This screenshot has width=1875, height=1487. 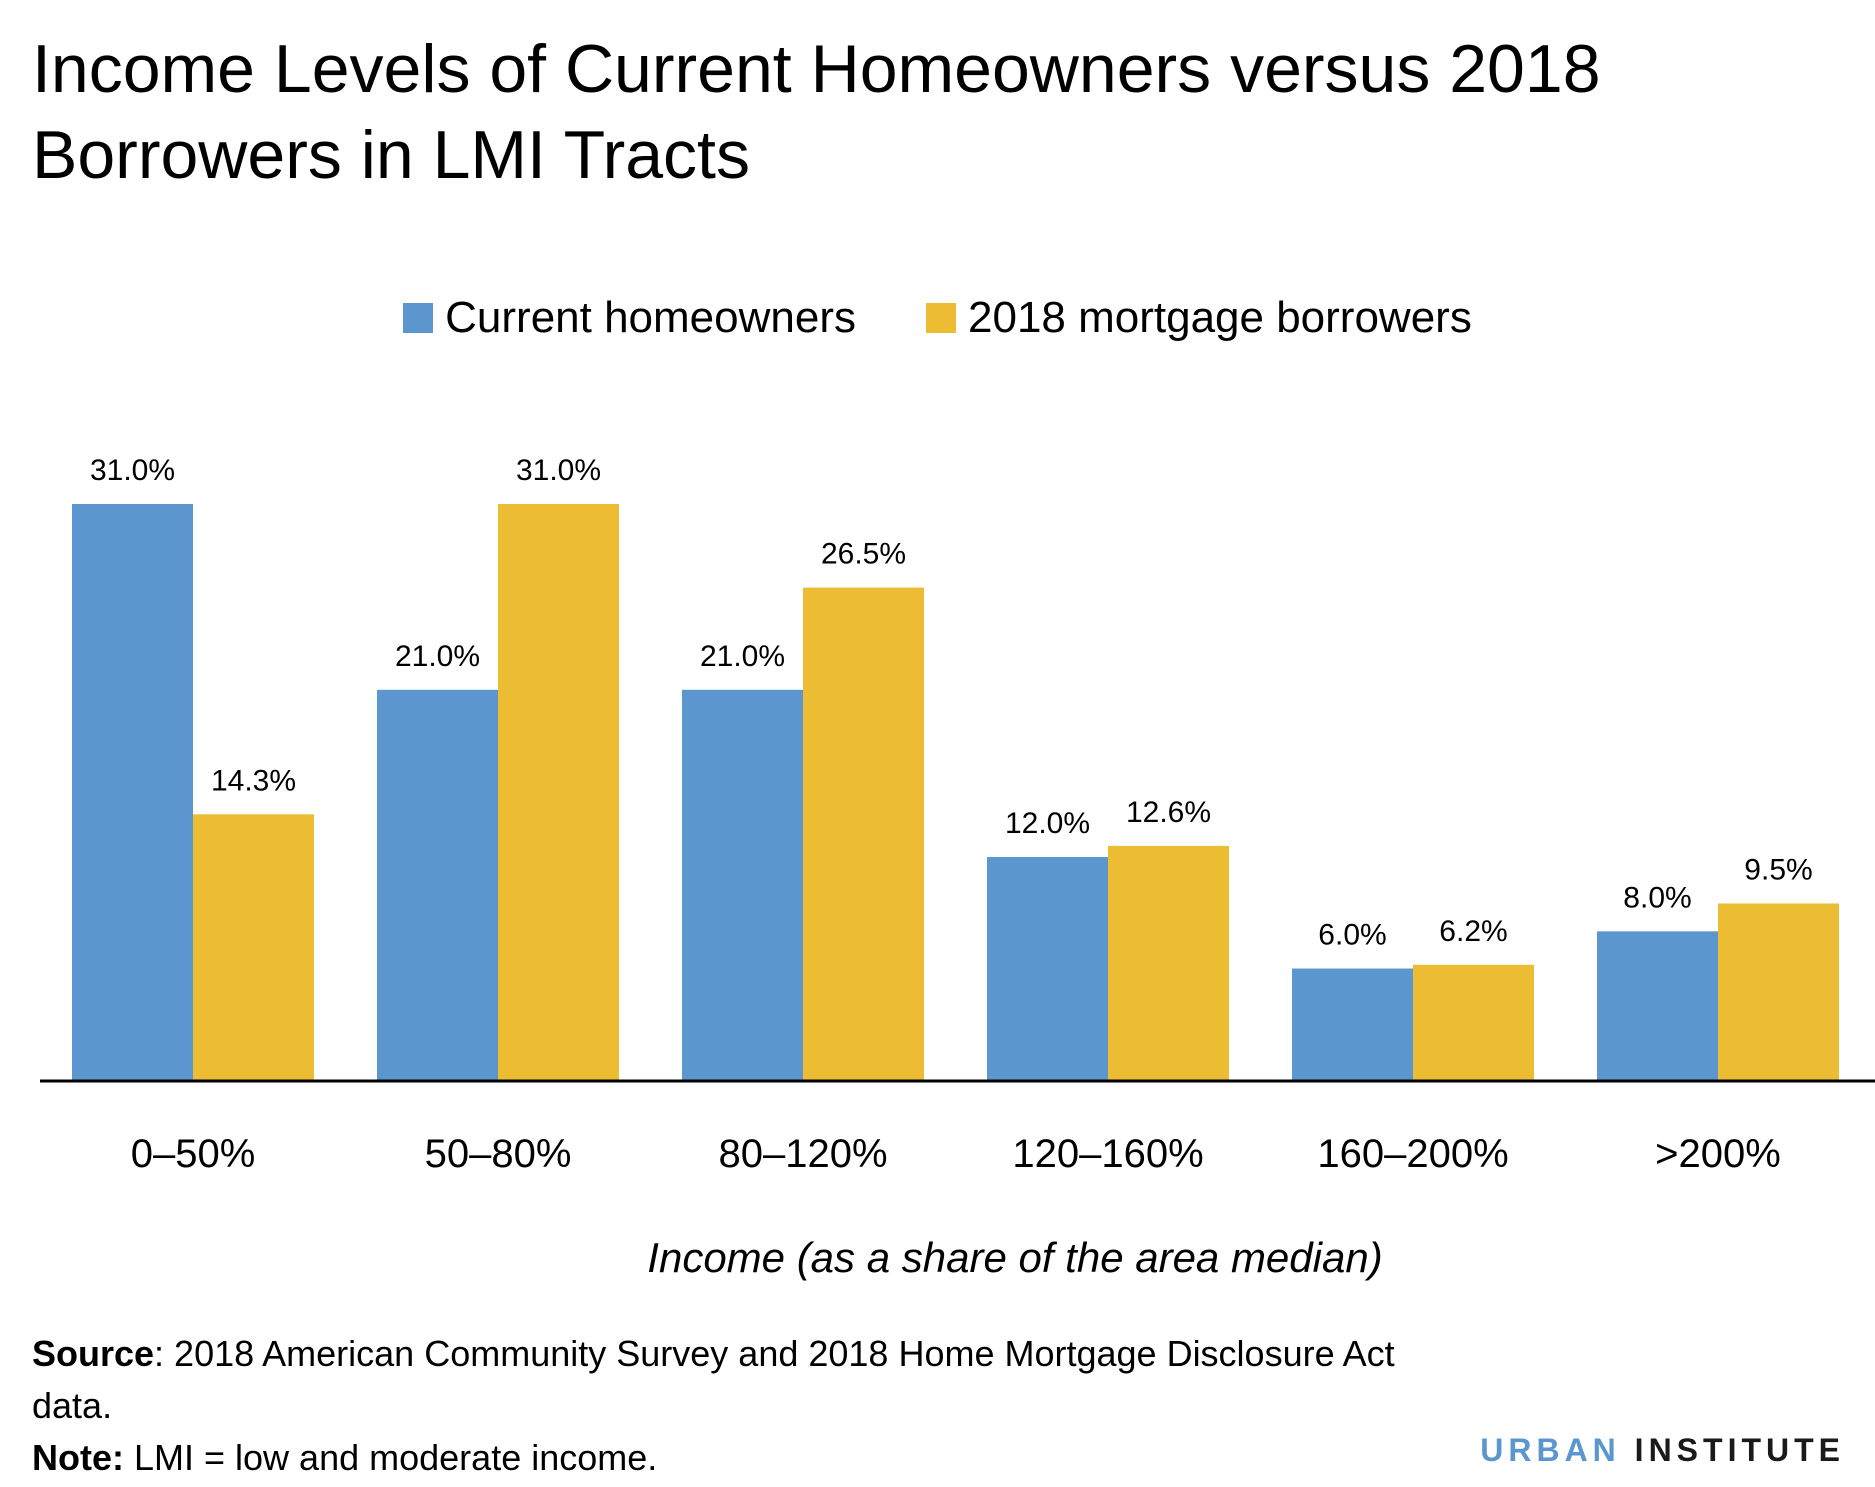 I want to click on note-line: Note: LMI = low and moderate income., so click(x=732, y=1458).